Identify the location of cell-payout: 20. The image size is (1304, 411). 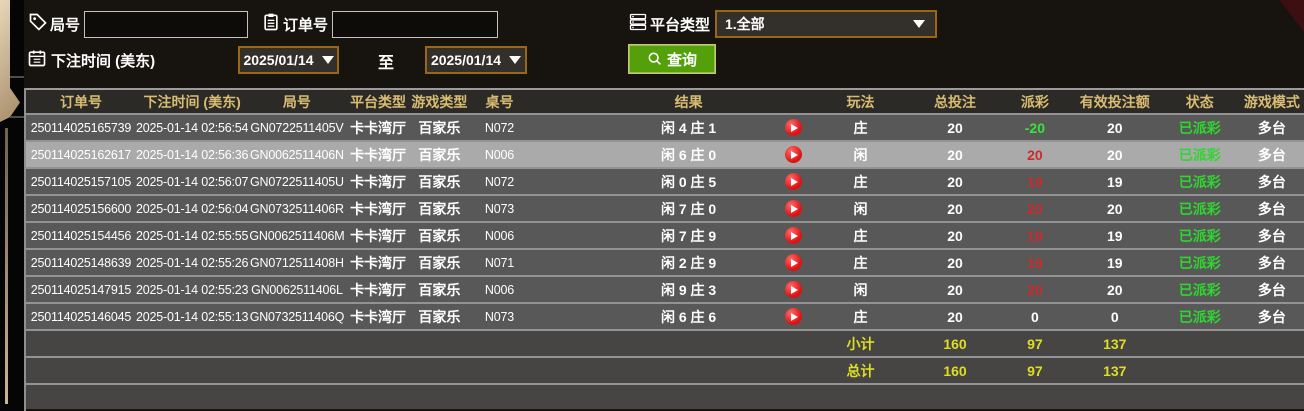
(1035, 154).